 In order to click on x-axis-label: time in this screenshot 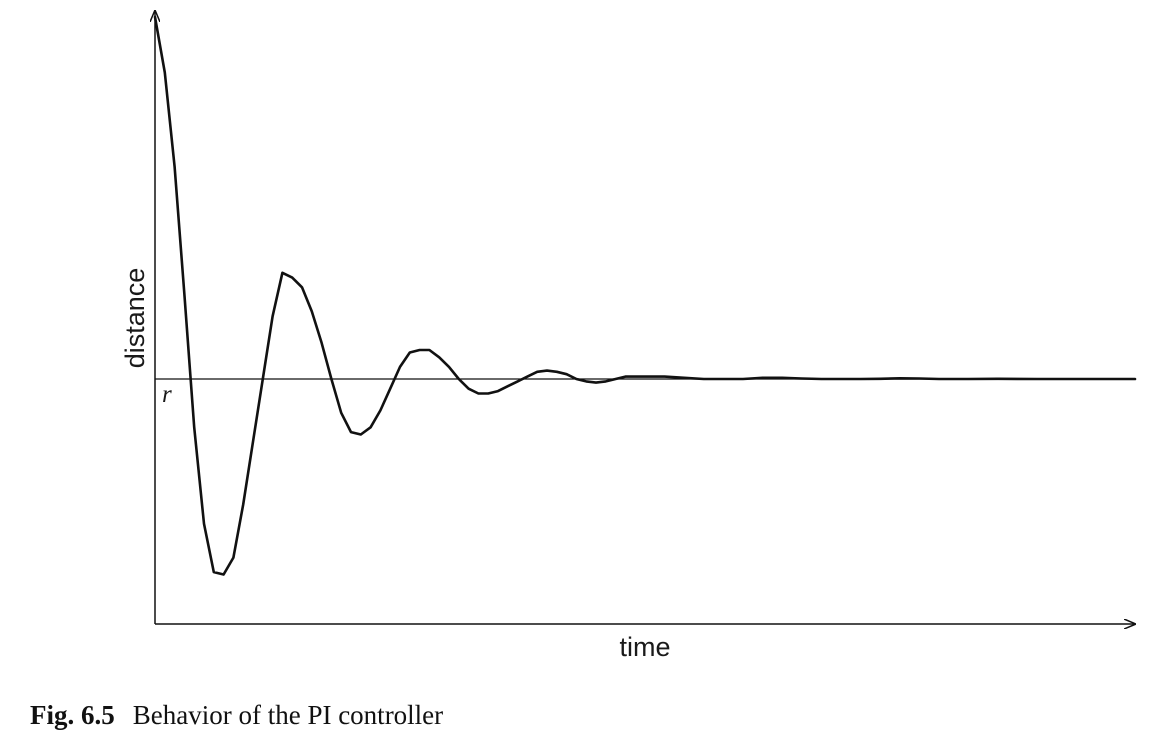, I will do `click(644, 647)`.